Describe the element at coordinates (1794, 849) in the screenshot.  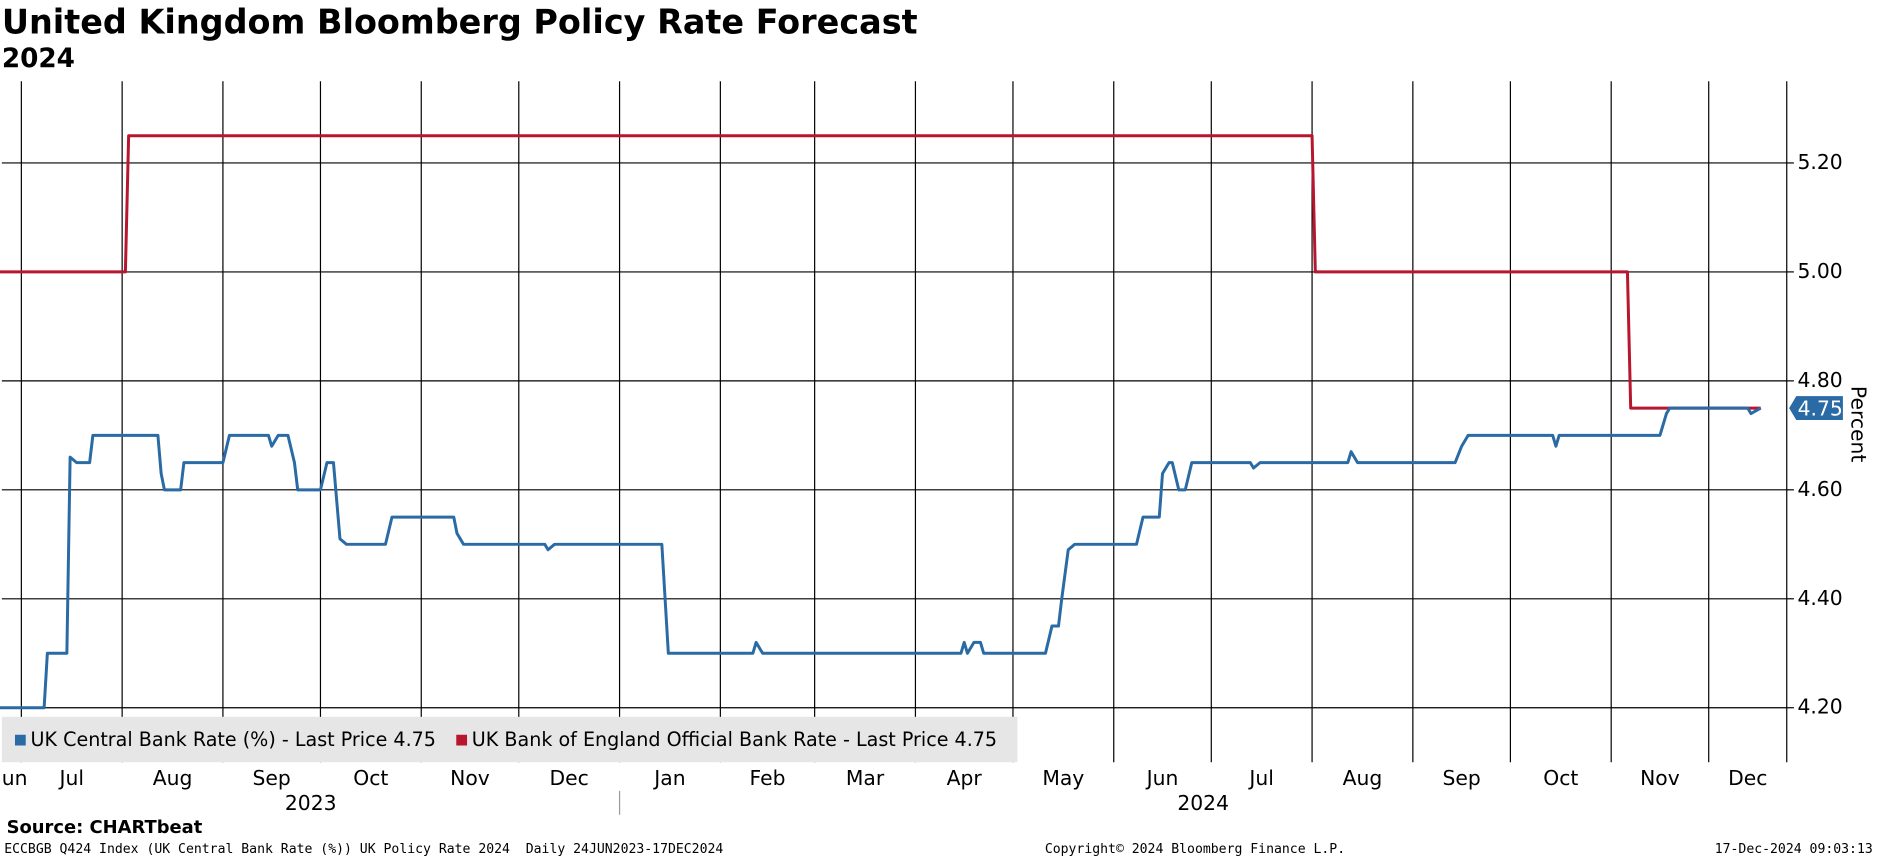
I see `footer-right: 17-Dec-2024 09:03:13` at that location.